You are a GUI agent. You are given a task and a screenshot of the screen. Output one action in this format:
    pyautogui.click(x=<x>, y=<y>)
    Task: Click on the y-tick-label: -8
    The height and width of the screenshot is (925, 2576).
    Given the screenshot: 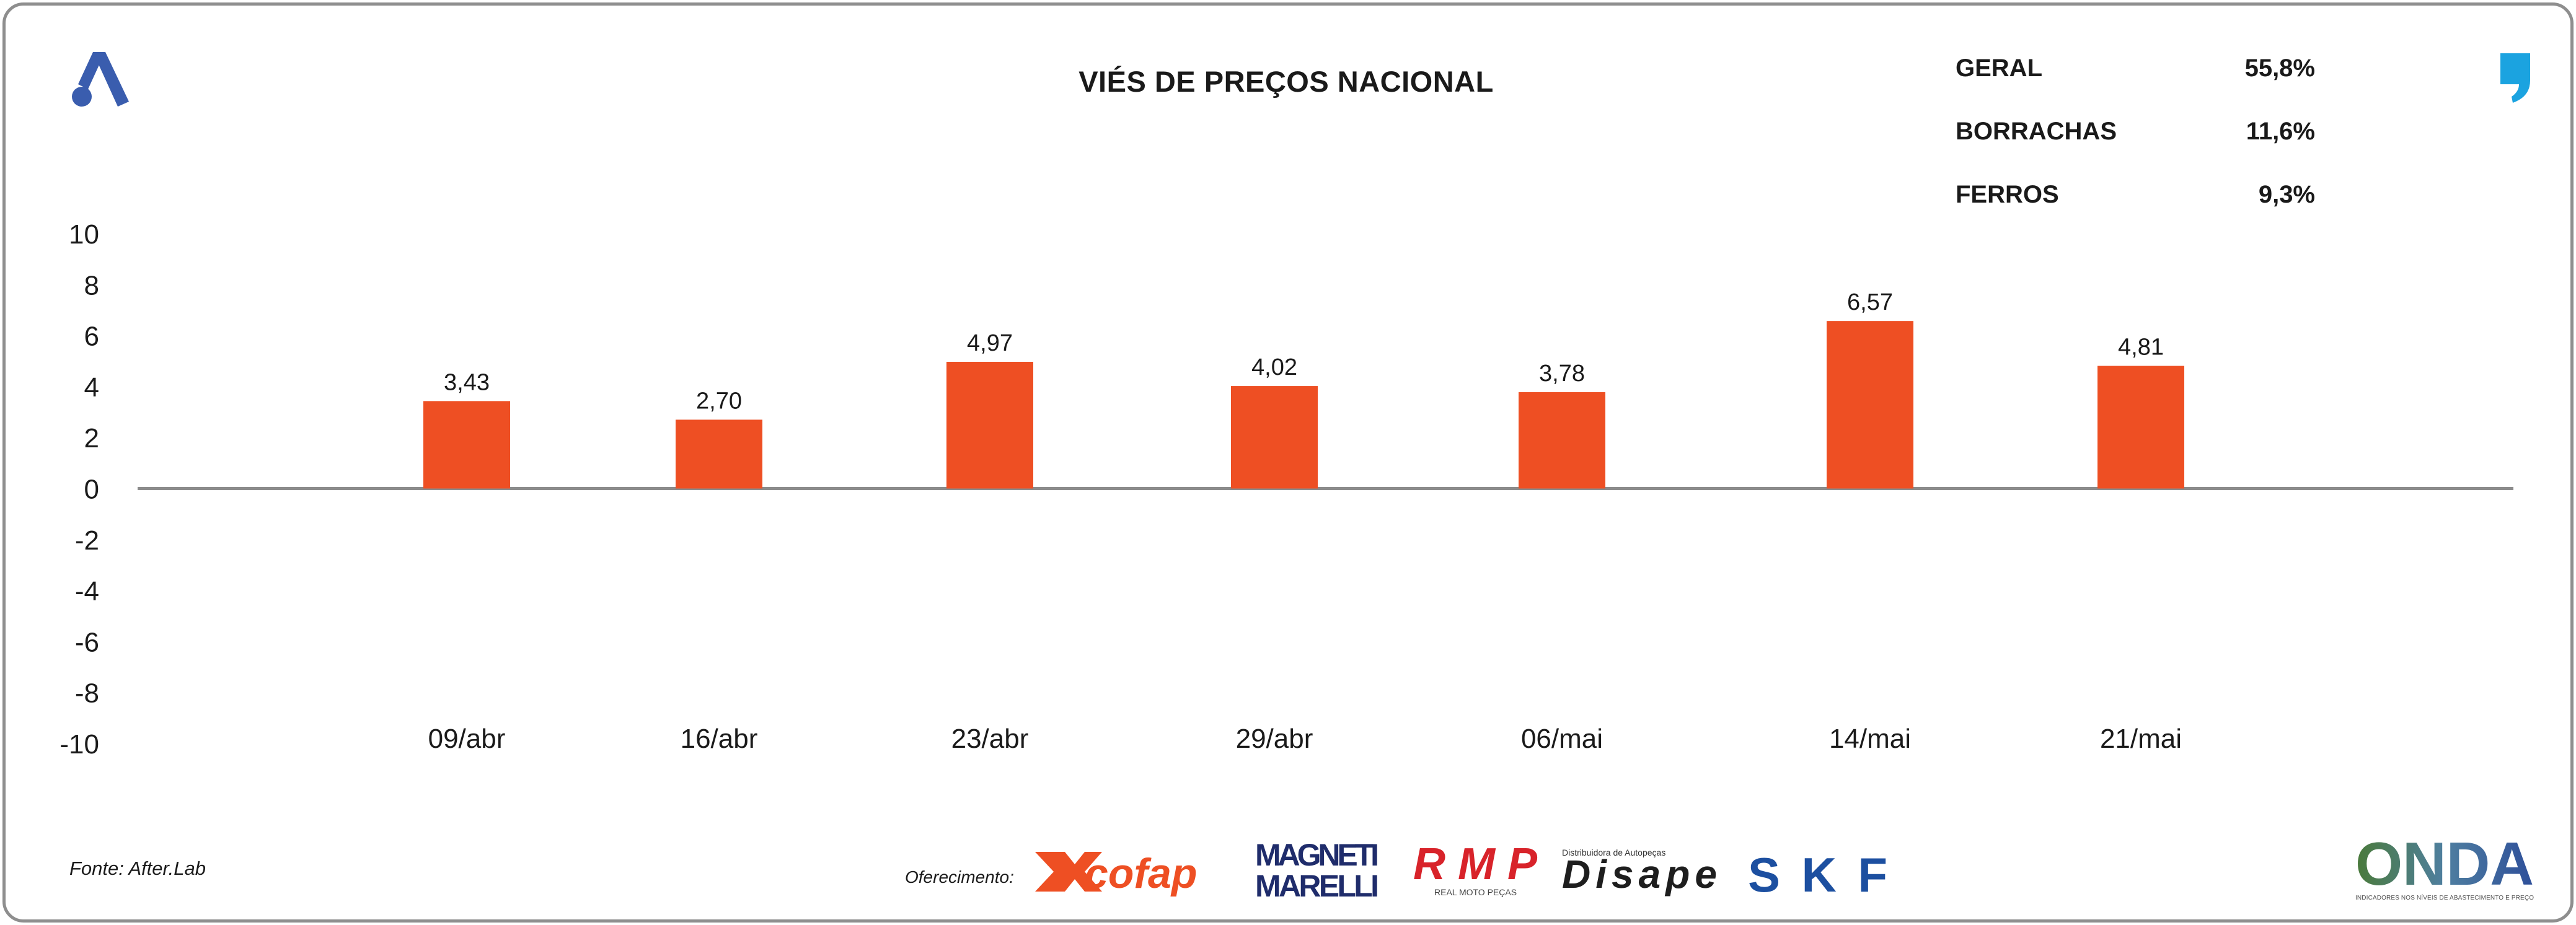 What is the action you would take?
    pyautogui.click(x=87, y=693)
    